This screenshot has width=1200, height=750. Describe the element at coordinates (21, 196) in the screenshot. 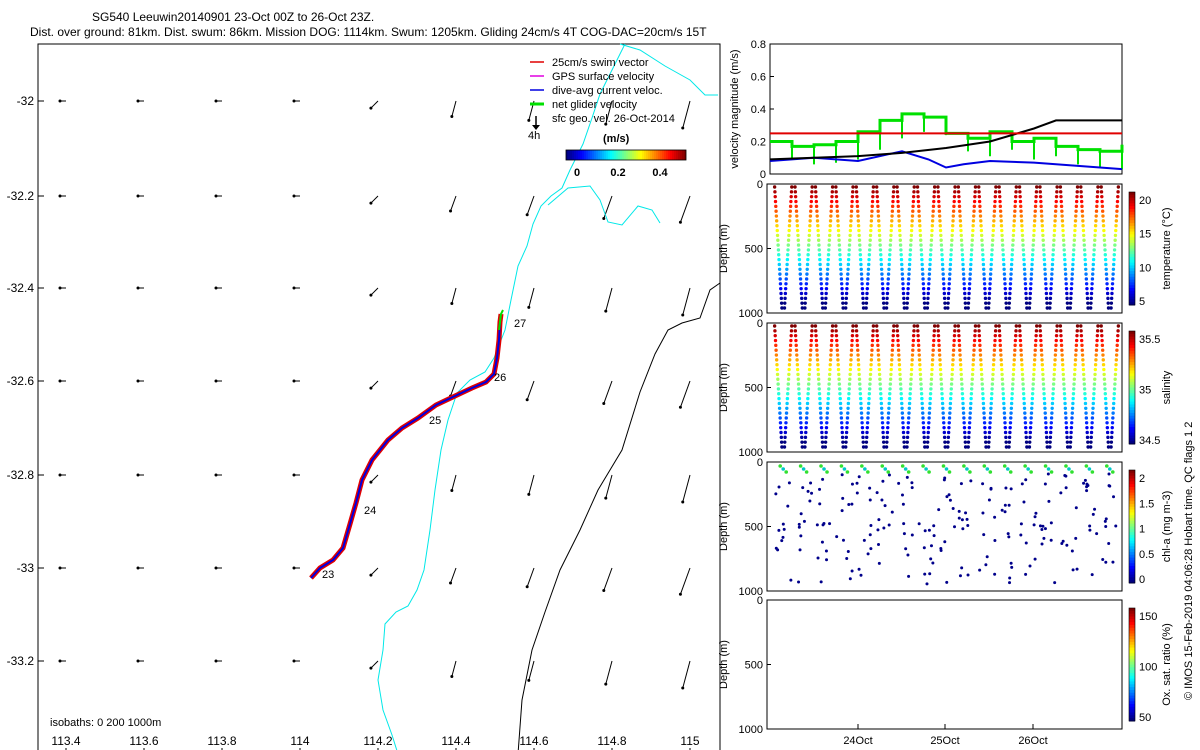

I see `y-tick-label: -32.2` at that location.